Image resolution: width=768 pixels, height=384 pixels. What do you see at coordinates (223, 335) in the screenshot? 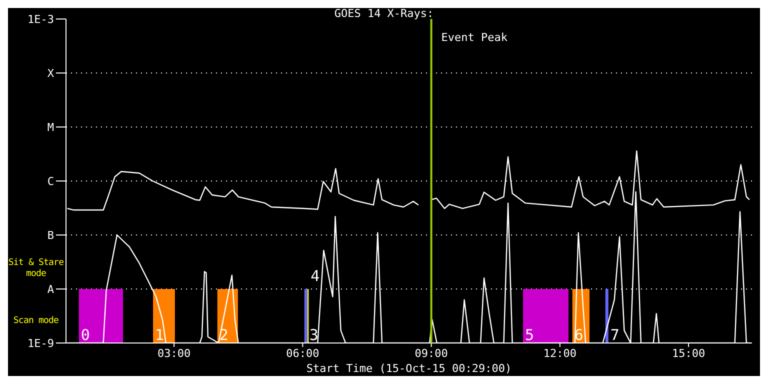
I see `band-label: 2` at bounding box center [223, 335].